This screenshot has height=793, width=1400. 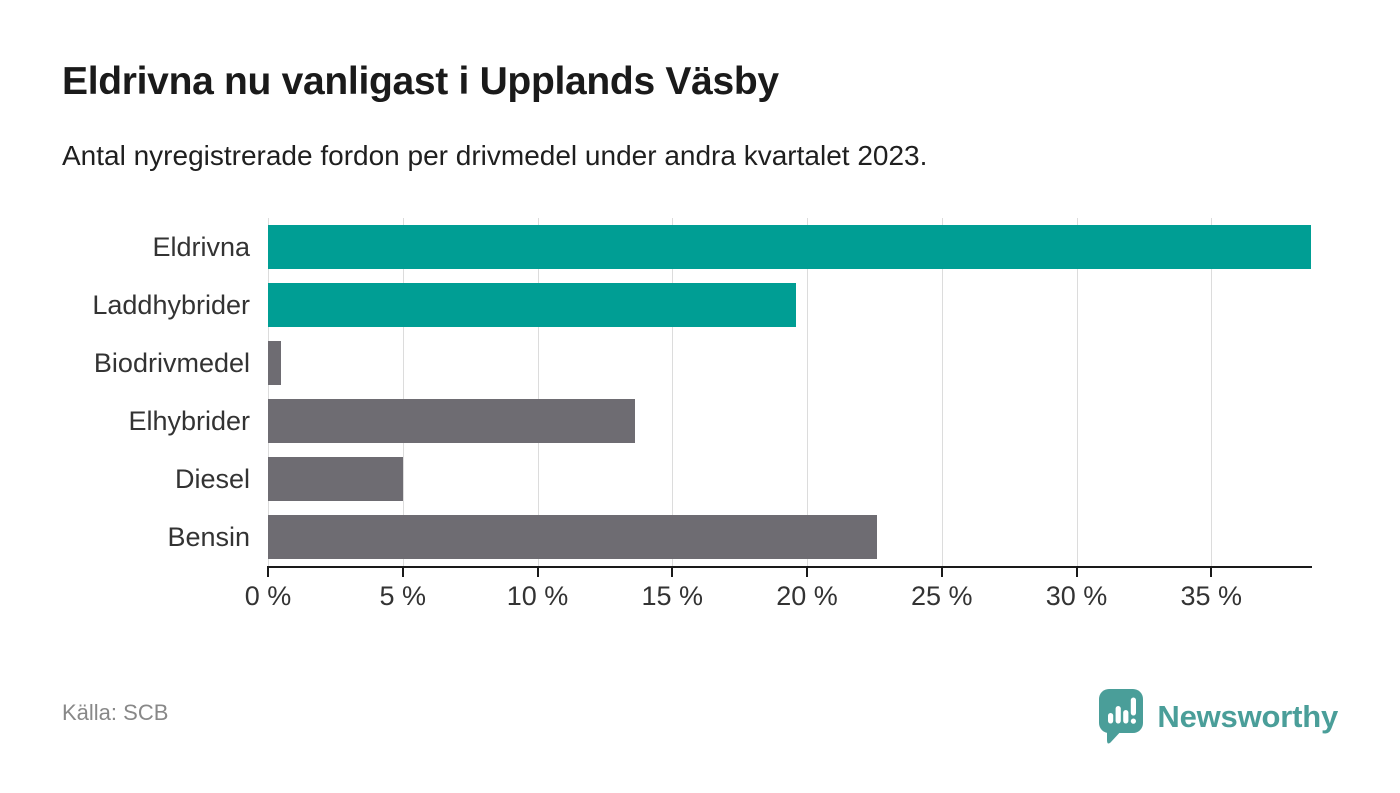 I want to click on bar-elhybrider, so click(x=451, y=421).